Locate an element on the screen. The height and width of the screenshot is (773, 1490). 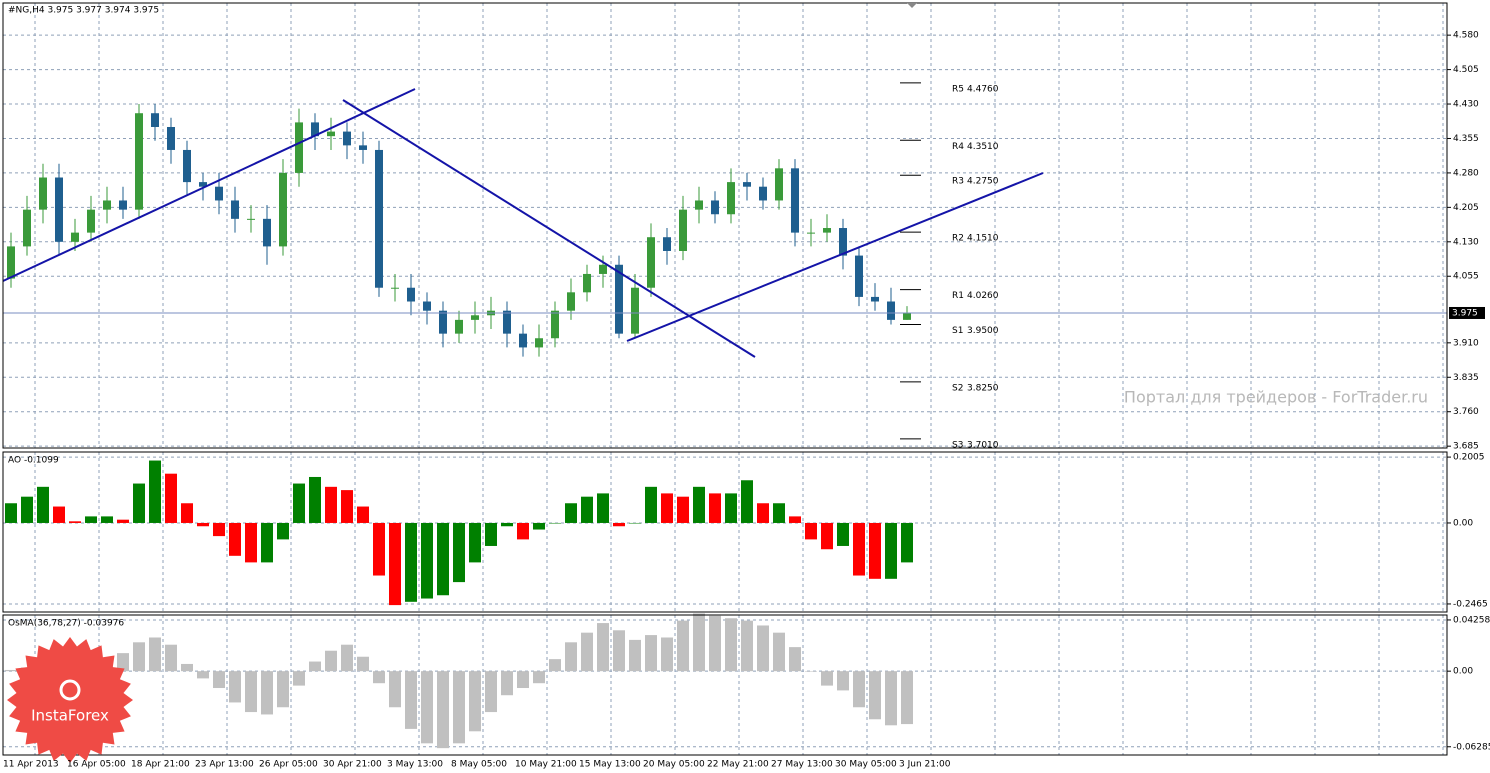
pivot-name: R5 is located at coordinates (958, 89).